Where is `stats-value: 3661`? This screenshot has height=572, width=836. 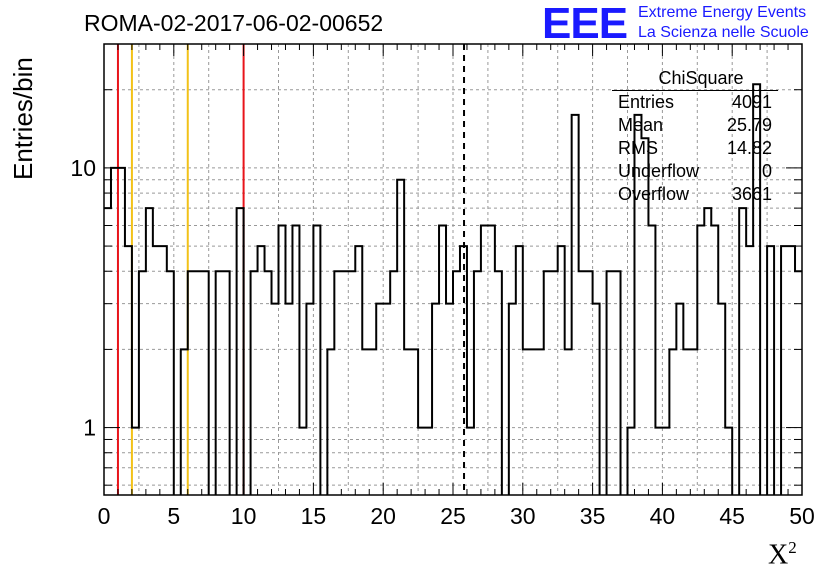
stats-value: 3661 is located at coordinates (751, 194).